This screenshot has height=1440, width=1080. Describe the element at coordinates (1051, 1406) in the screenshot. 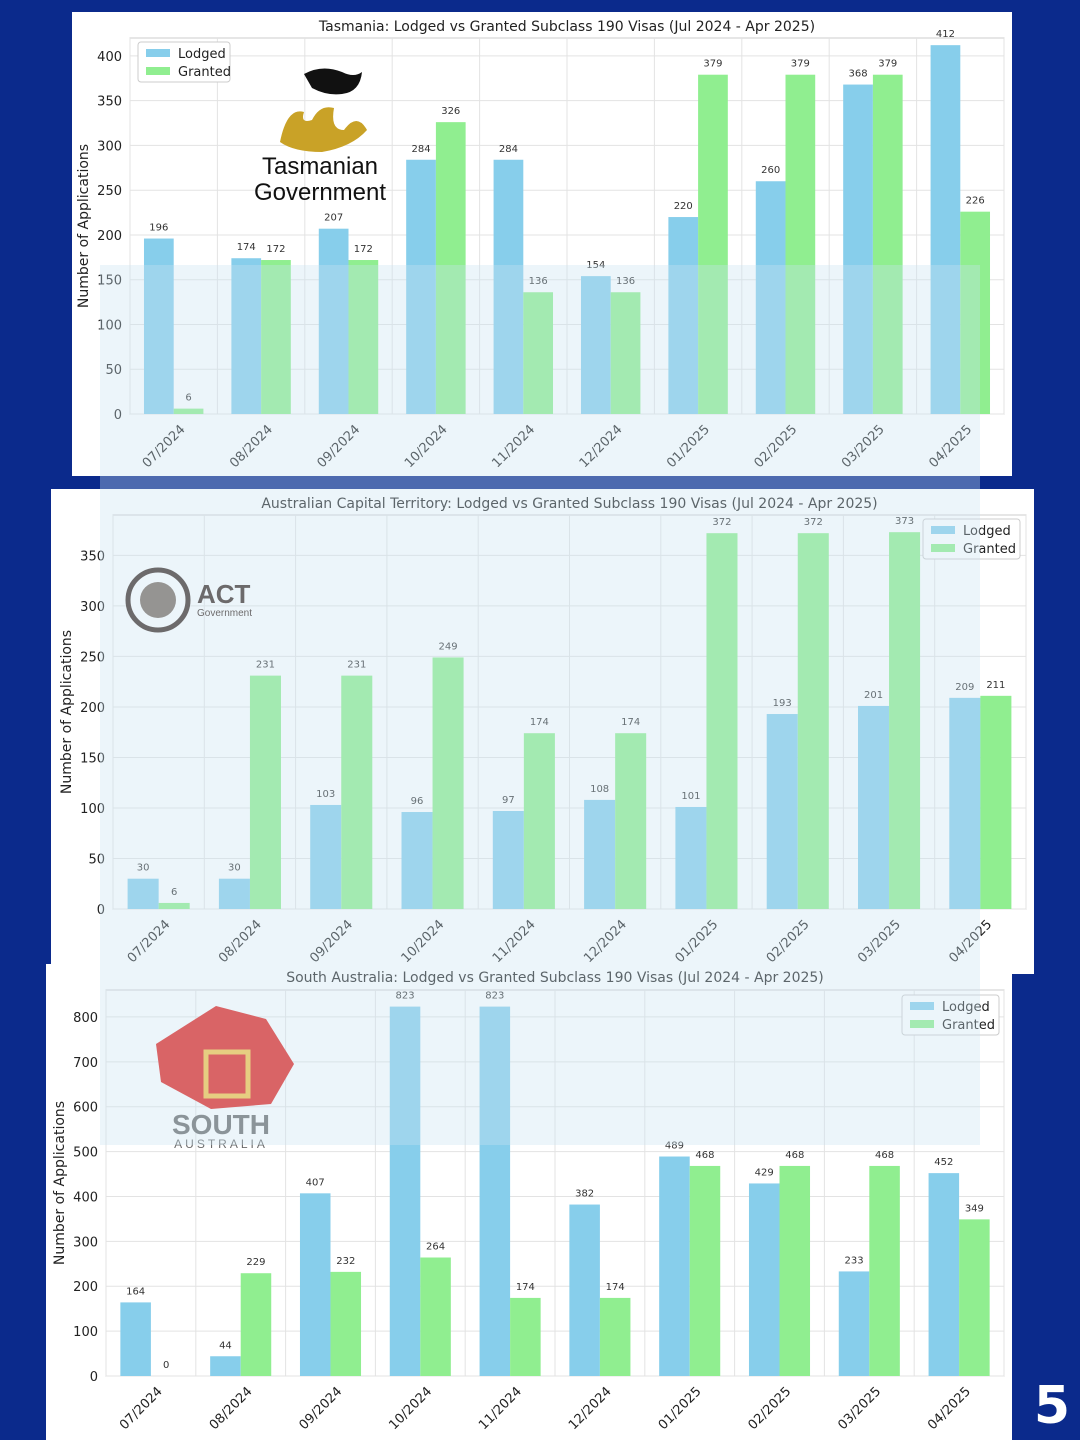

I see `page-number: 5` at that location.